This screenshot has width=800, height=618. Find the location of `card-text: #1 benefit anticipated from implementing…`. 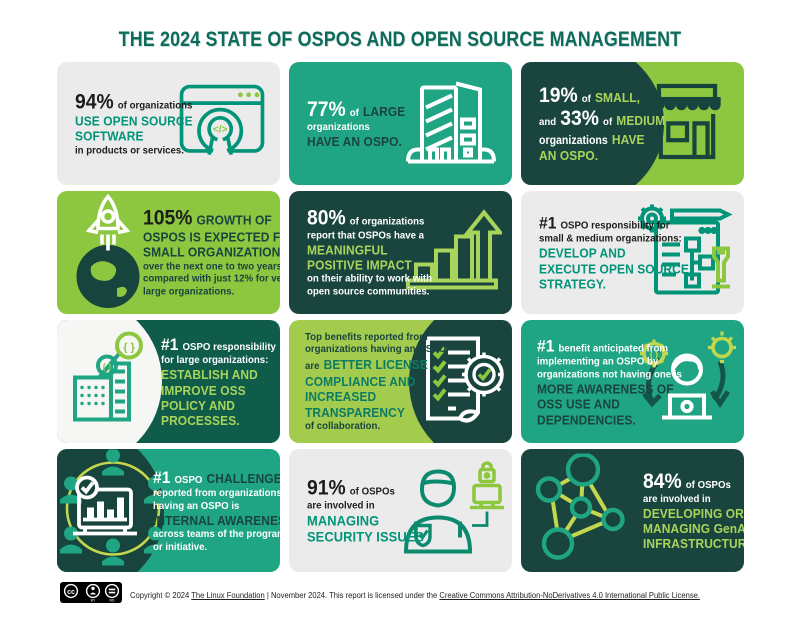

card-text: #1 benefit anticipated from implementing… is located at coordinates (609, 381).